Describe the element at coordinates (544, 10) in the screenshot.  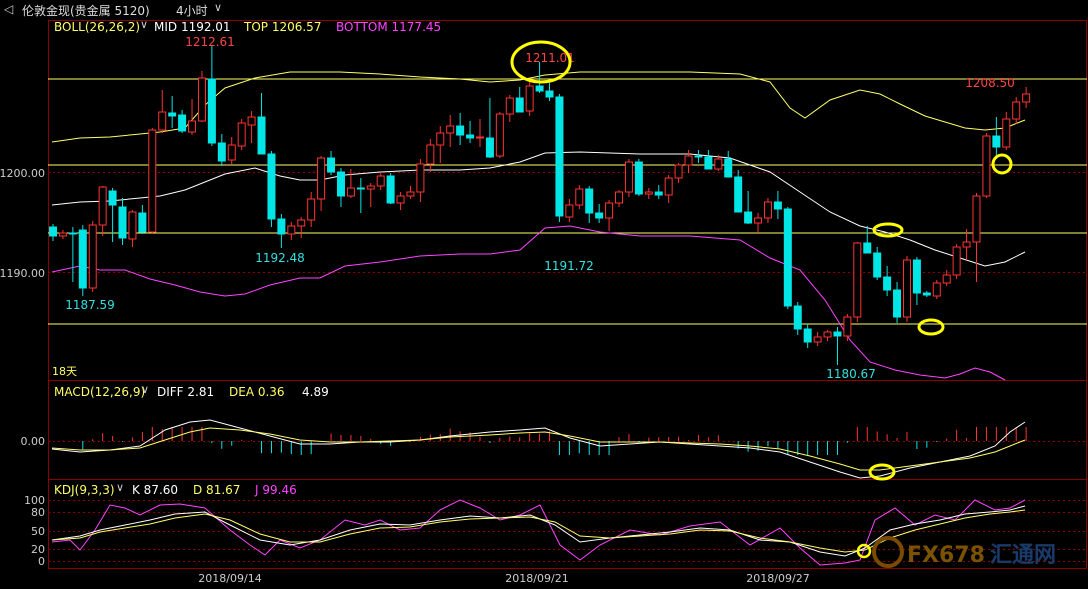
I see `title-bar: ◁ 伦敦金现(贵金属 5120) 4小时 ∨` at that location.